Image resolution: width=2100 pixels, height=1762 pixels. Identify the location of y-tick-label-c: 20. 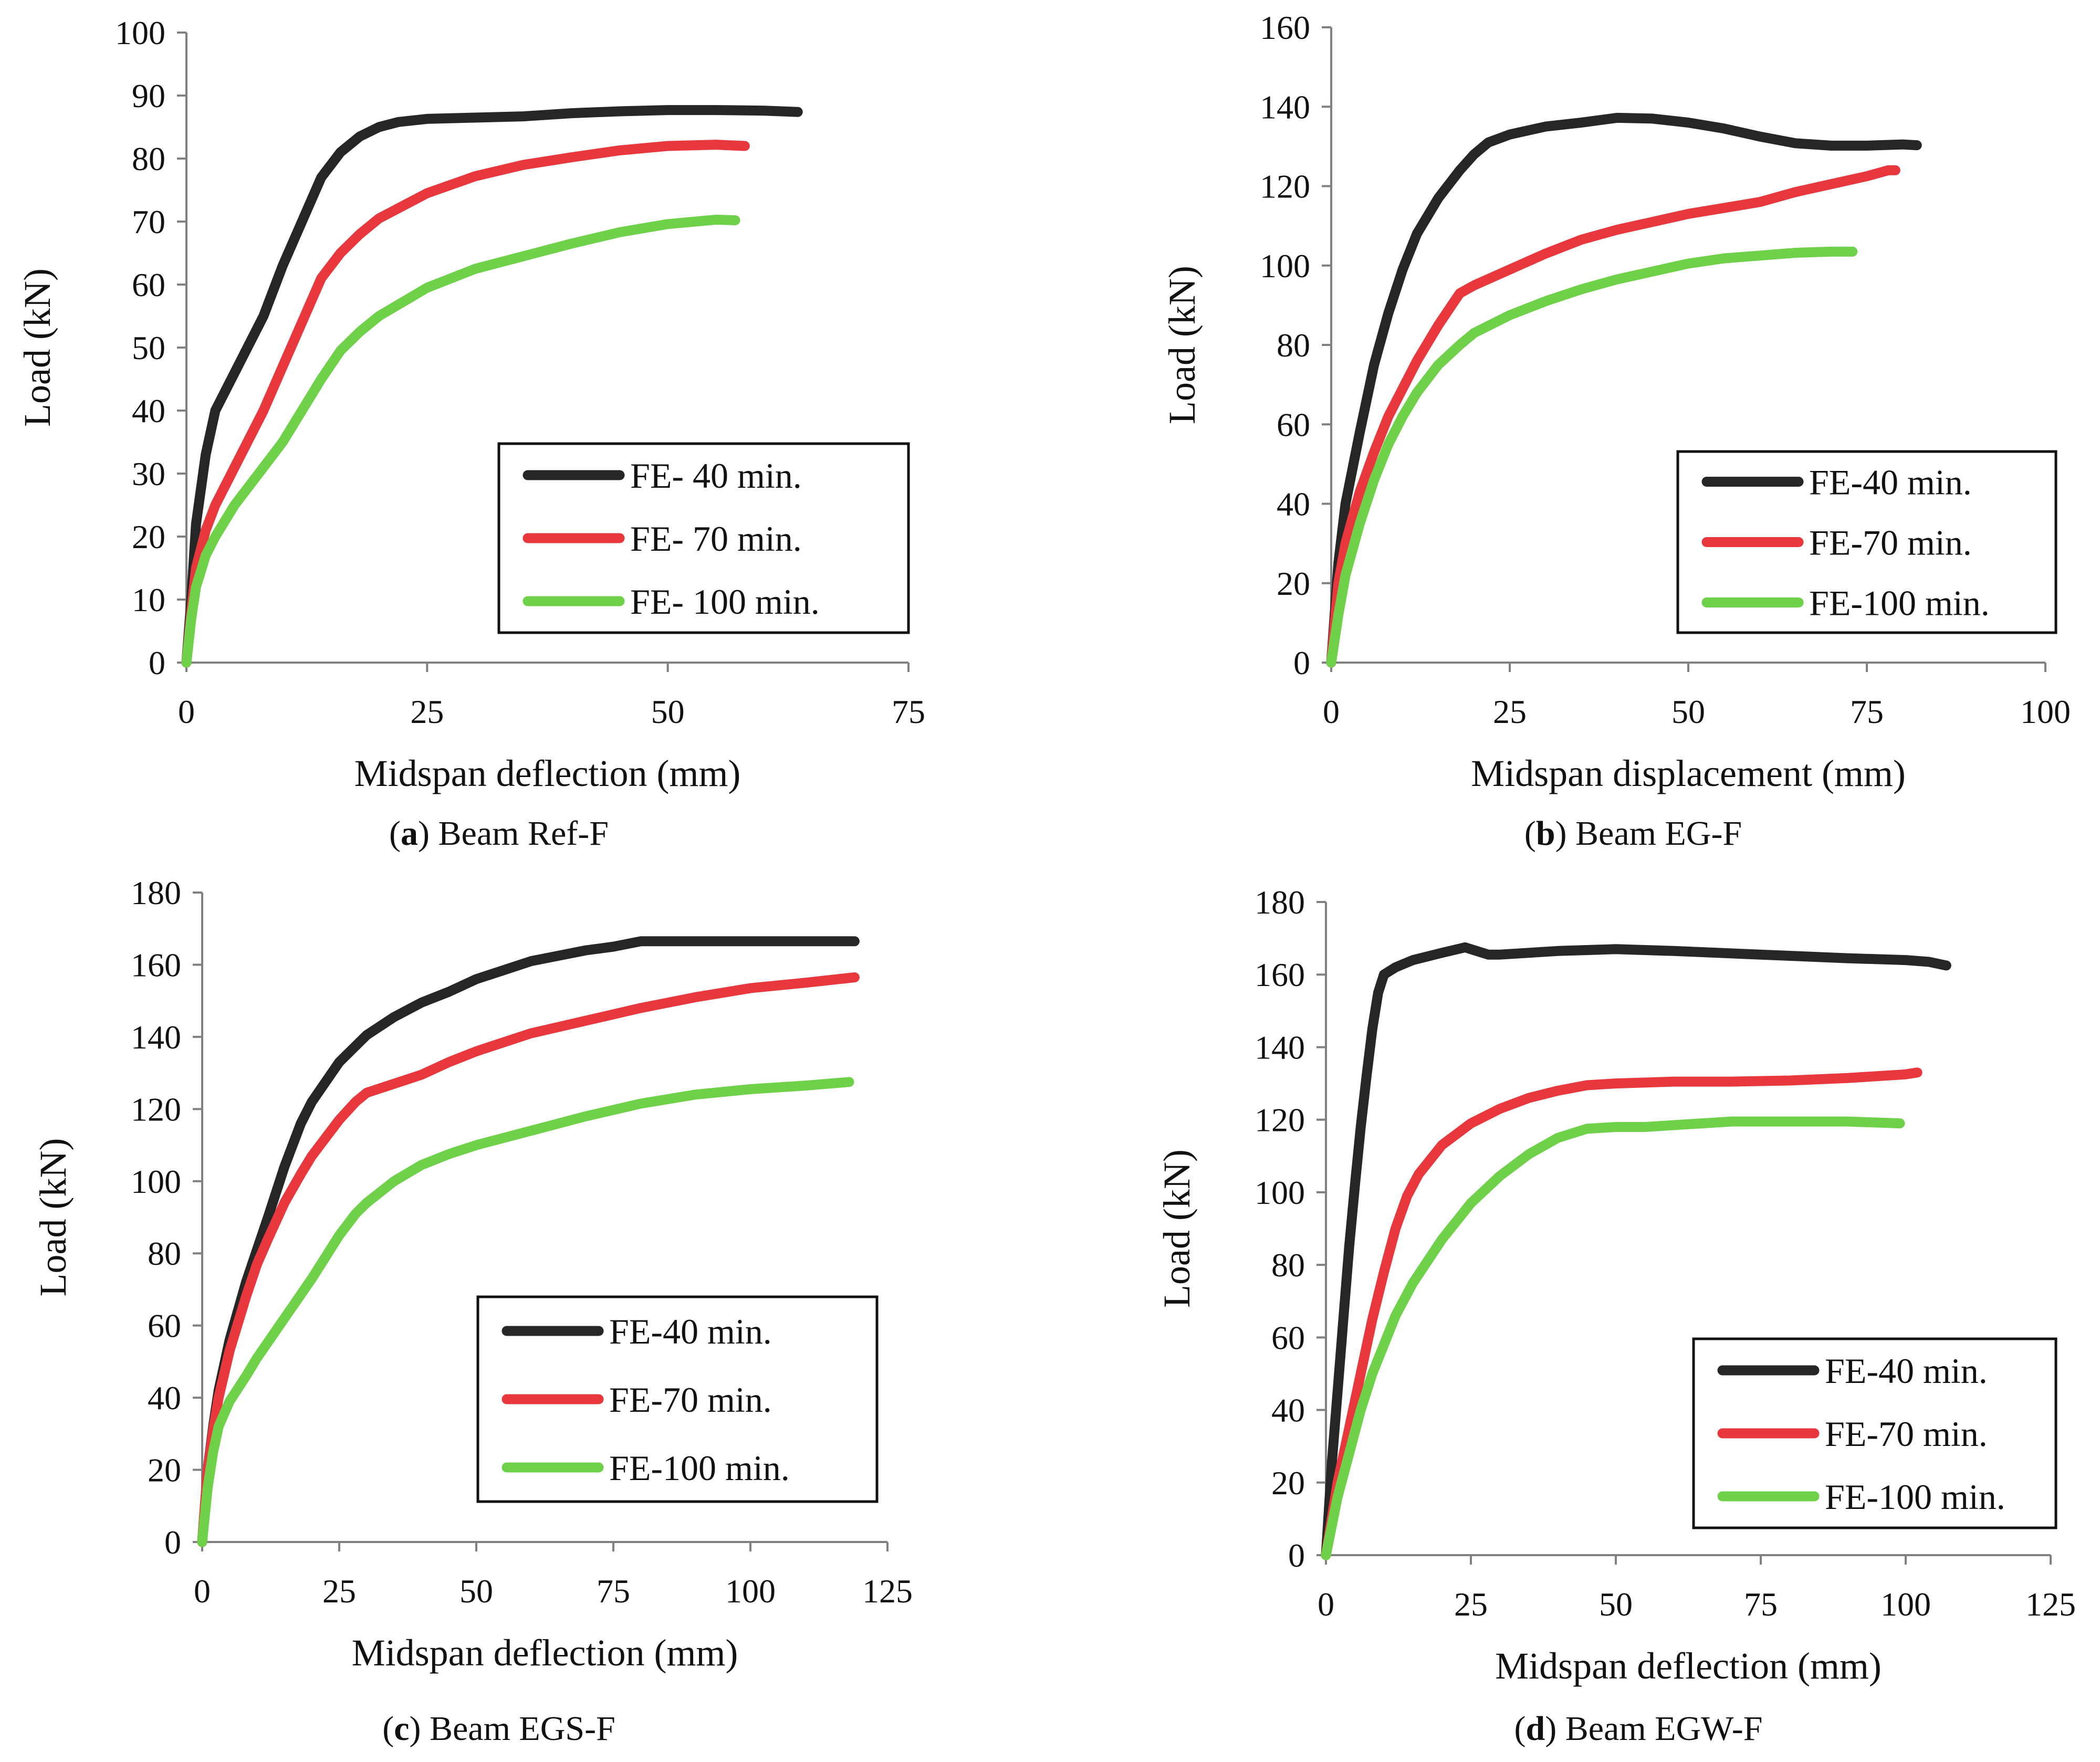
(164, 1470).